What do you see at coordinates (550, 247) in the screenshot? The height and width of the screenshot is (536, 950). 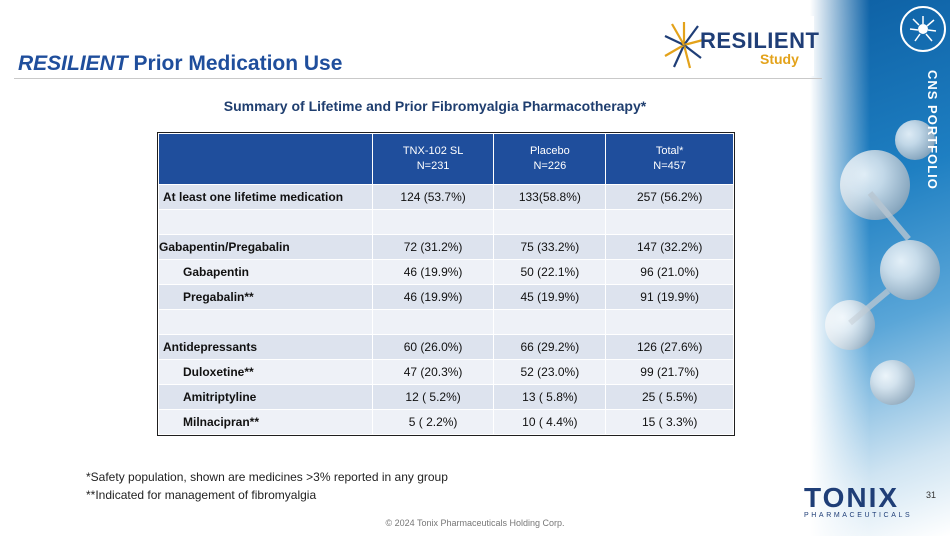 I see `cell-value: 75 (33.2%)` at bounding box center [550, 247].